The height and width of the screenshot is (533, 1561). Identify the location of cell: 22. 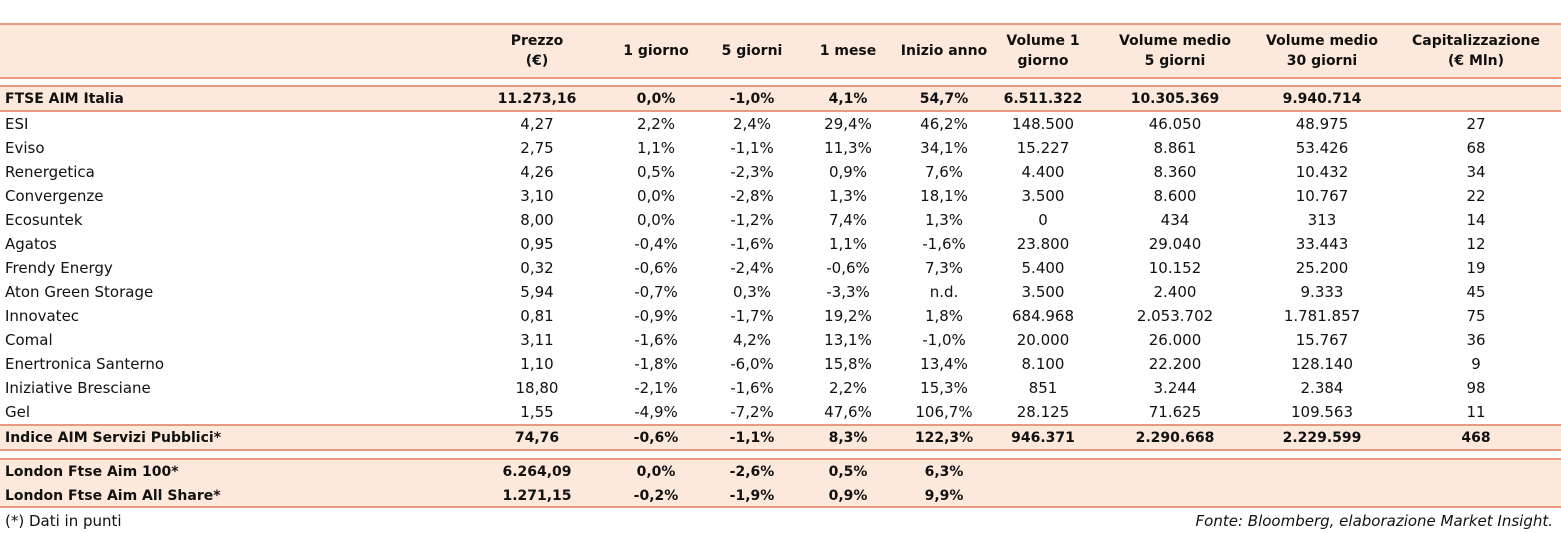
(1476, 196).